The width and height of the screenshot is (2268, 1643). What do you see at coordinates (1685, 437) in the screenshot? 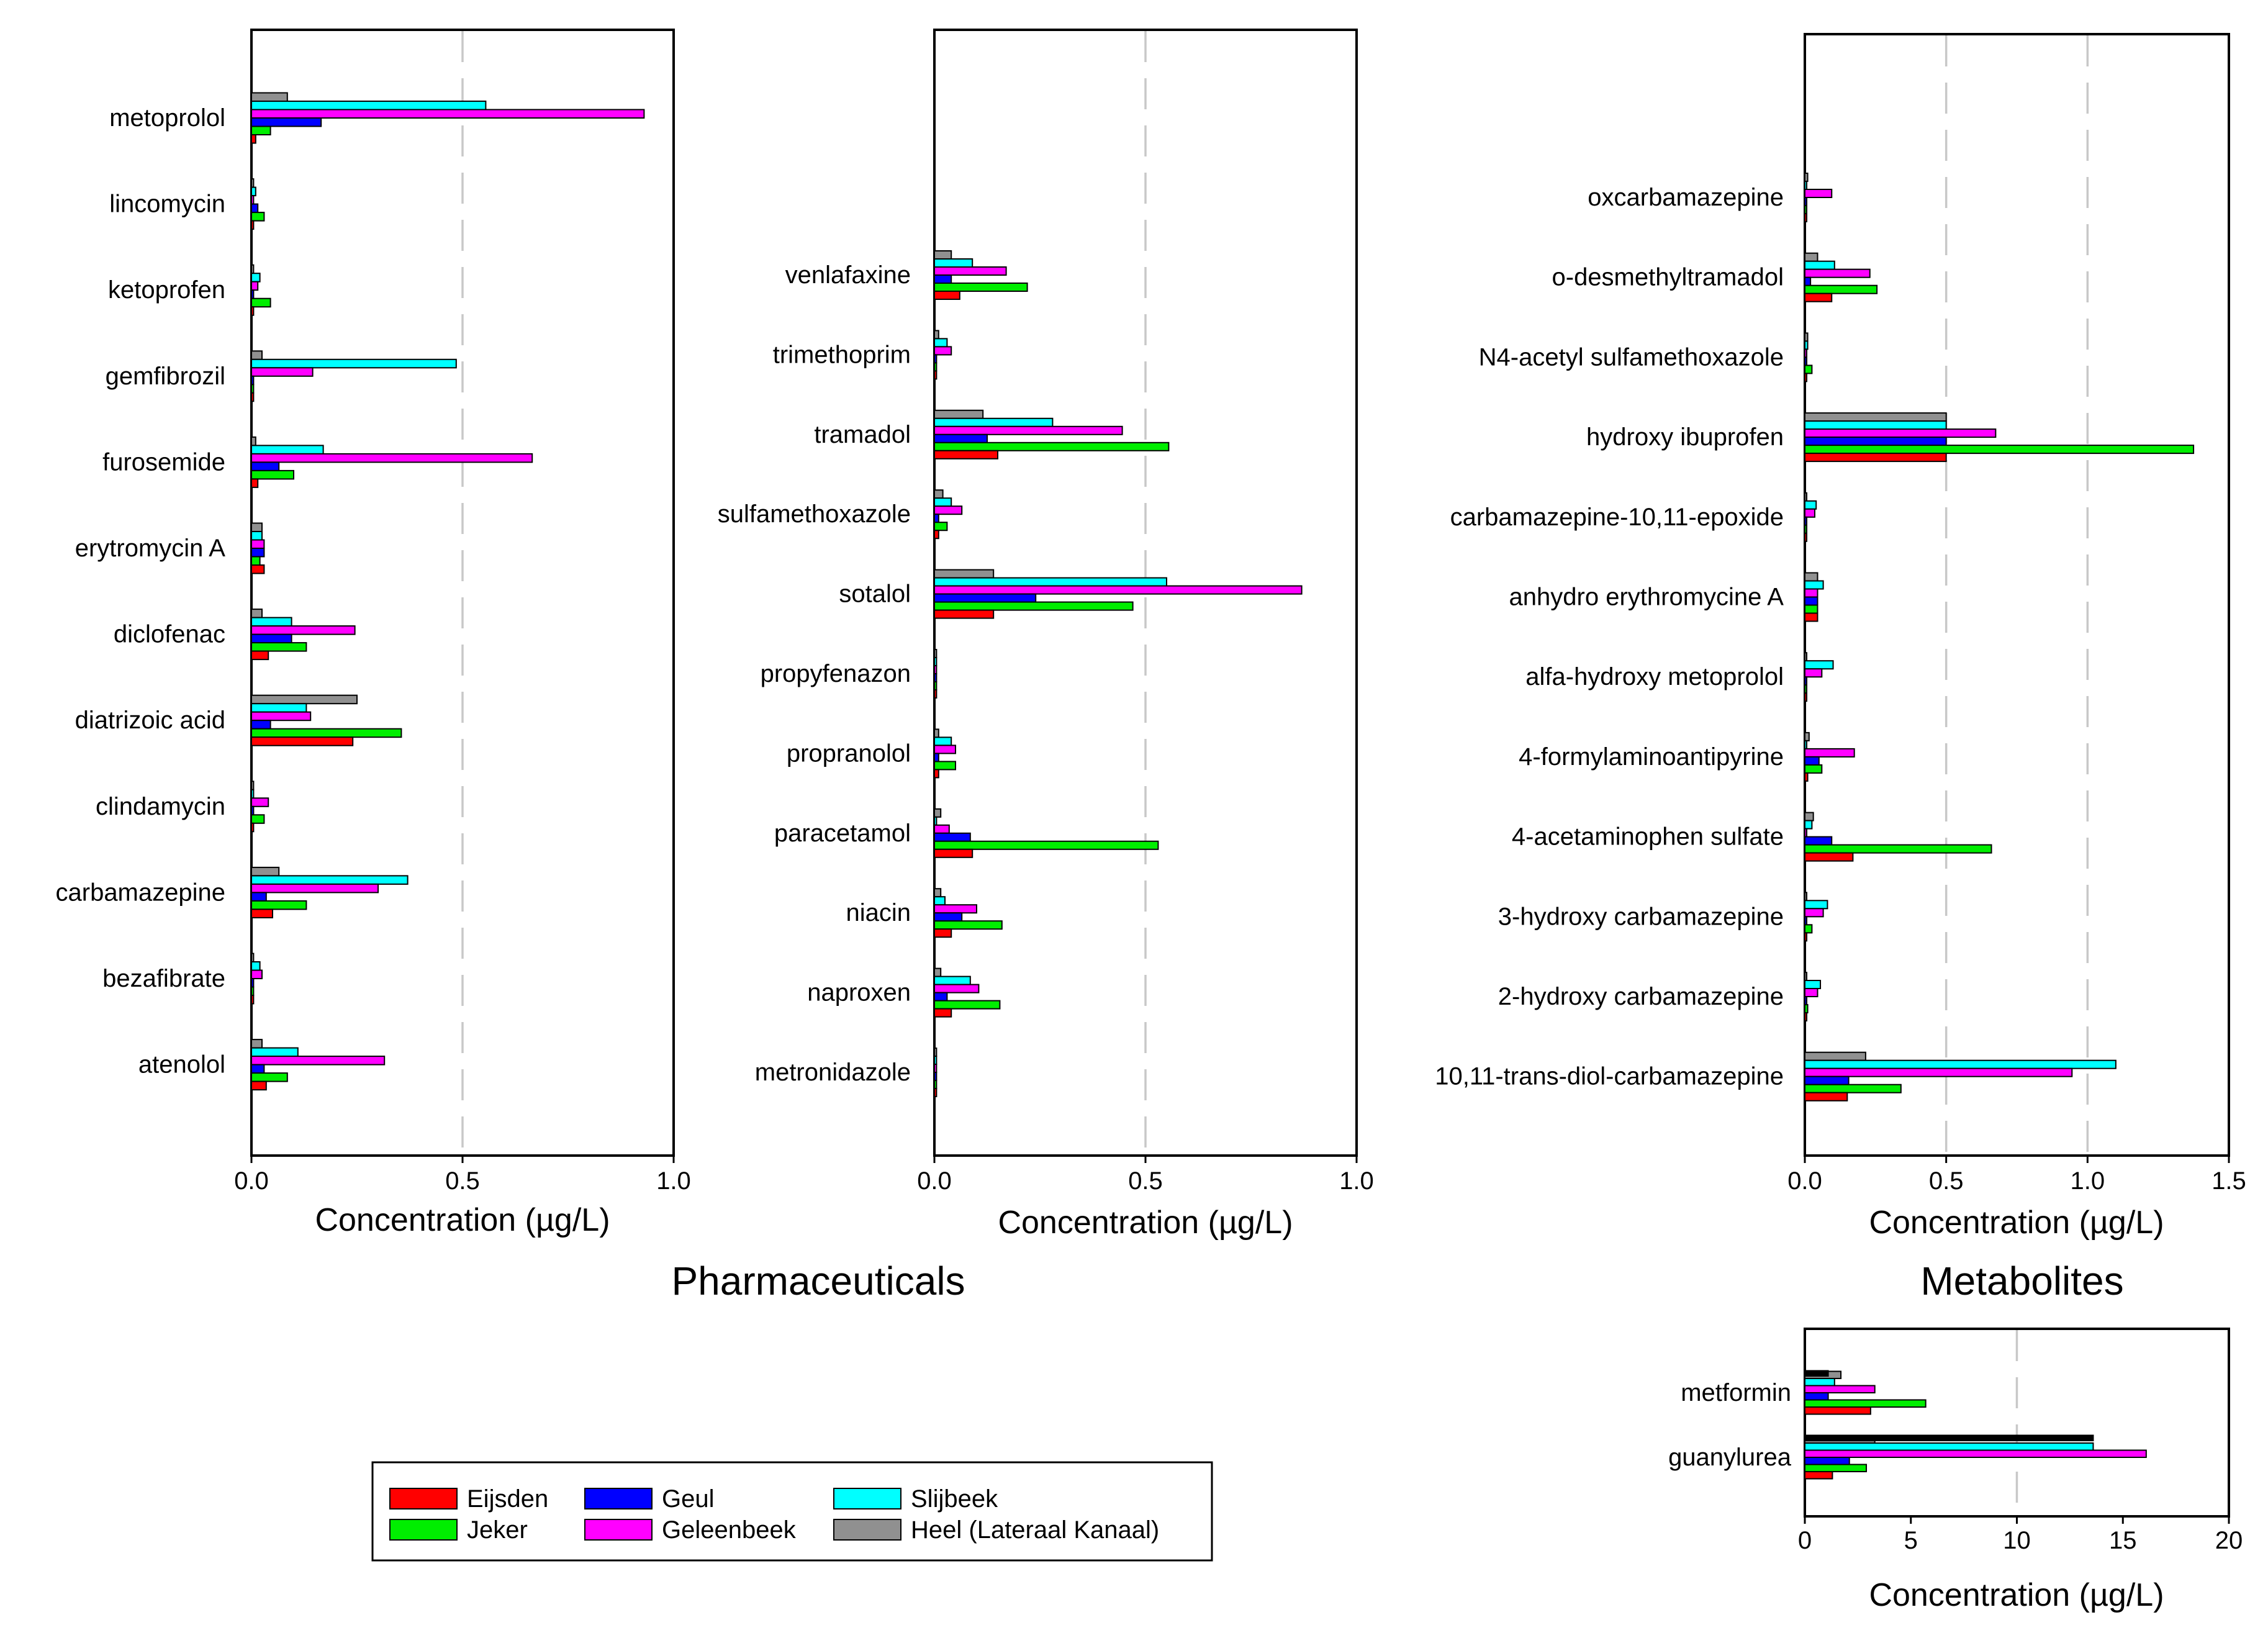
I see `category-label: hydroxy ibuprofen` at bounding box center [1685, 437].